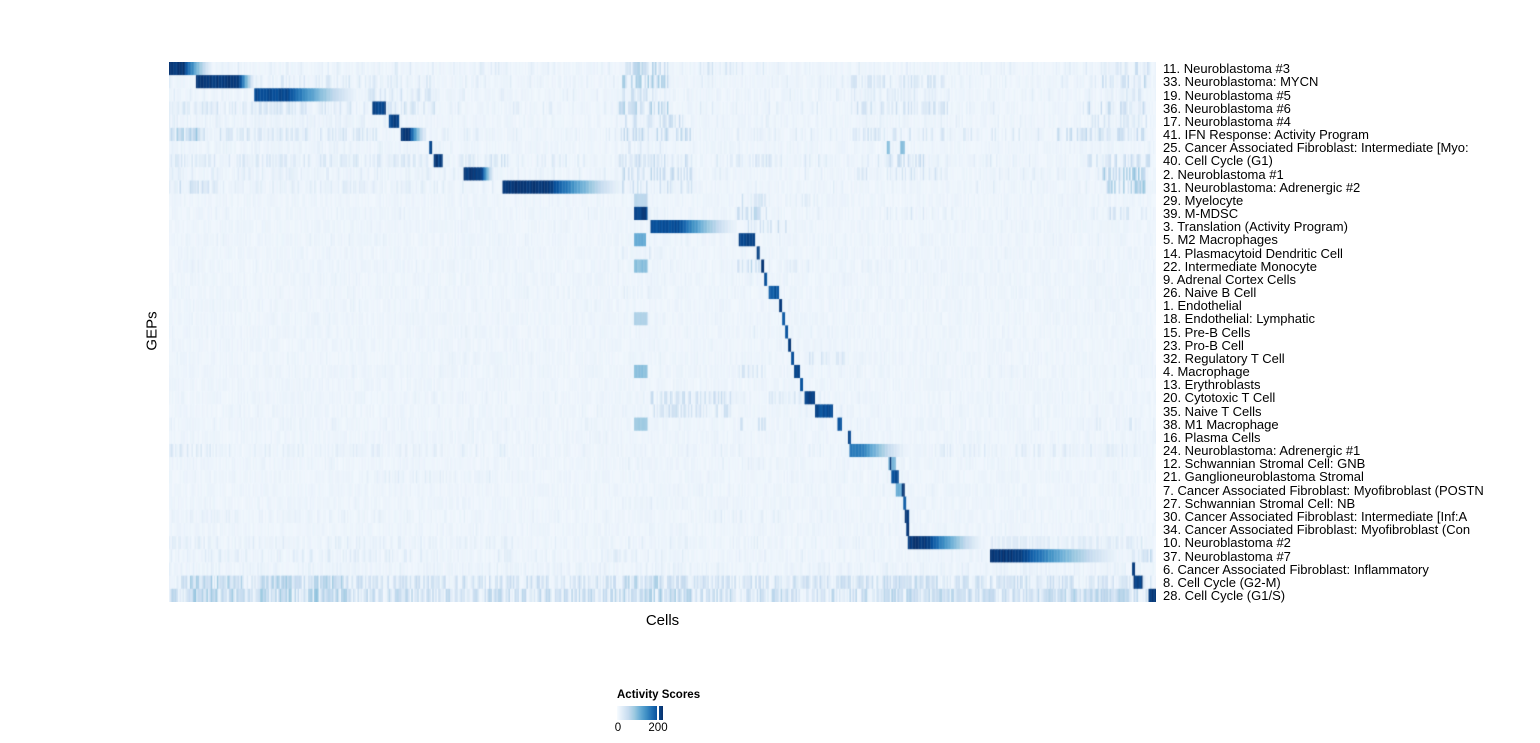 This screenshot has height=743, width=1540. I want to click on gep-row-label: 39. M-MDSC, so click(1201, 214).